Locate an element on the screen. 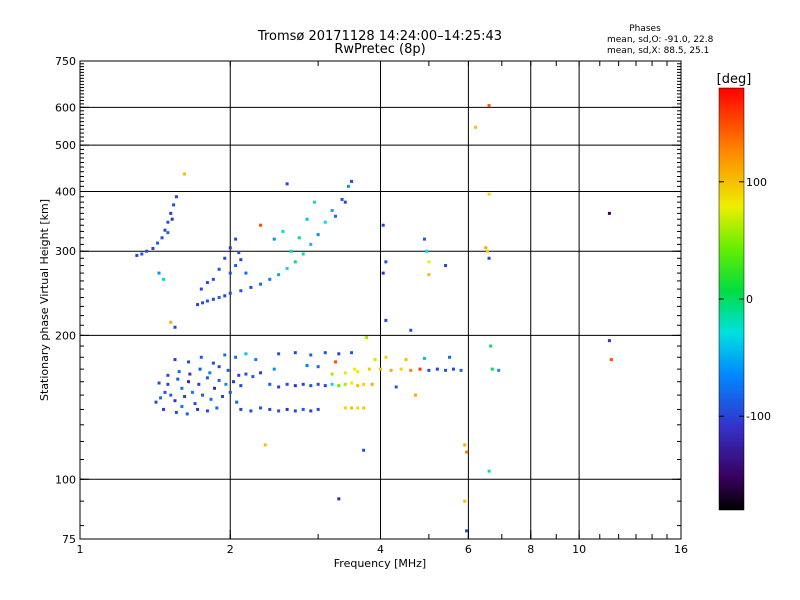  y-axis-label: Stationary phase Virtual Height [km] is located at coordinates (44, 300).